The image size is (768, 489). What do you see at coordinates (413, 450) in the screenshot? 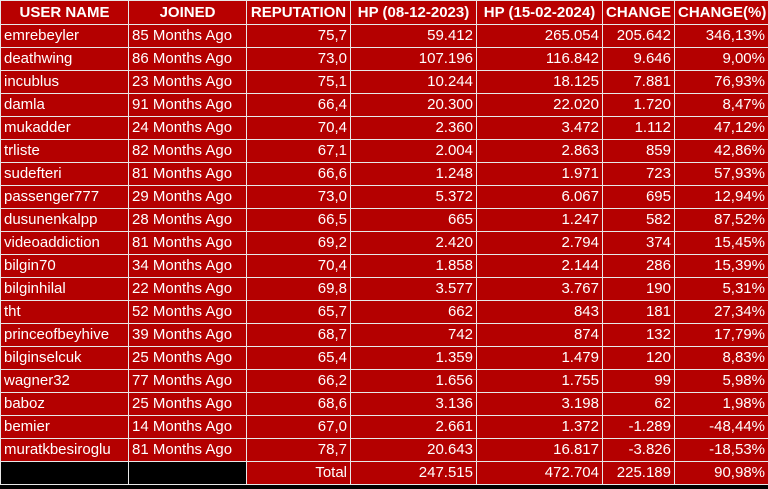
I see `cell-hp-2023: 20.643` at bounding box center [413, 450].